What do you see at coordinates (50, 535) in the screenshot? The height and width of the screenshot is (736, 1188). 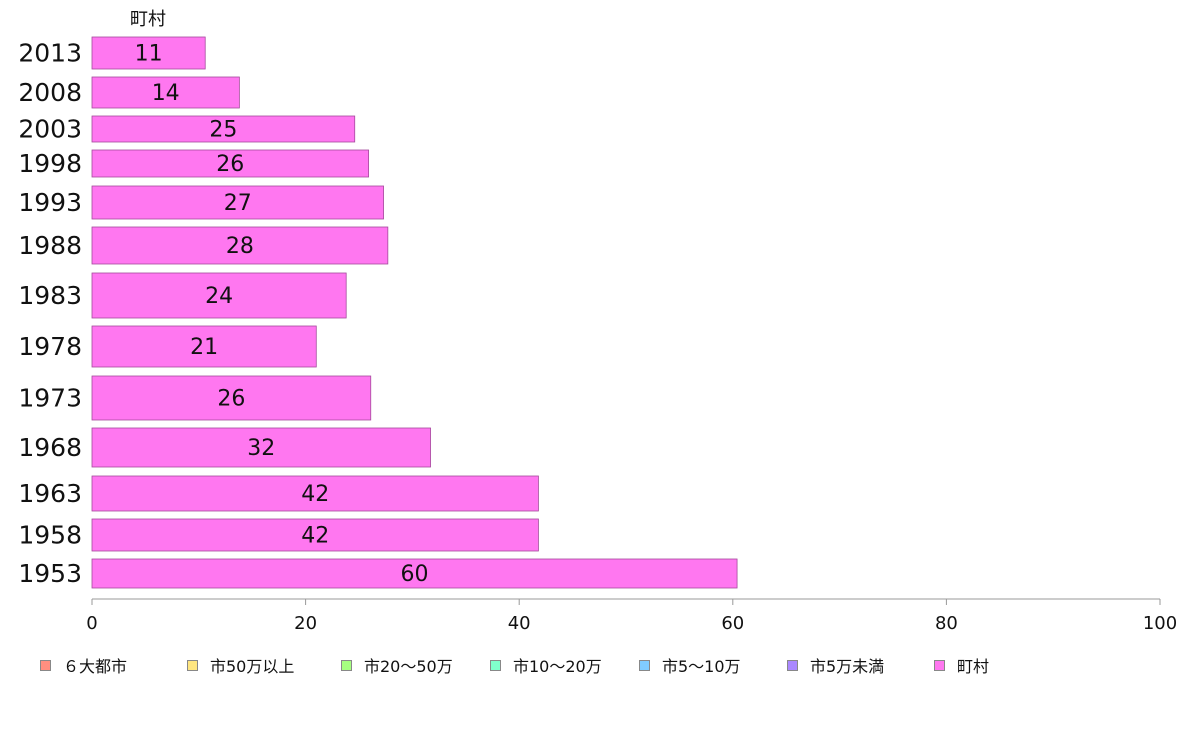 I see `category-label-1958: 1958` at bounding box center [50, 535].